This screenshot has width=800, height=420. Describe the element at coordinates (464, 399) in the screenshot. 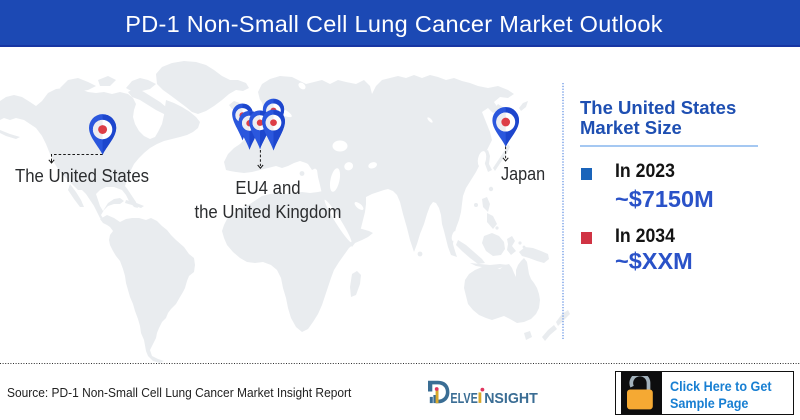

I see `svg-text: ELVE` at that location.